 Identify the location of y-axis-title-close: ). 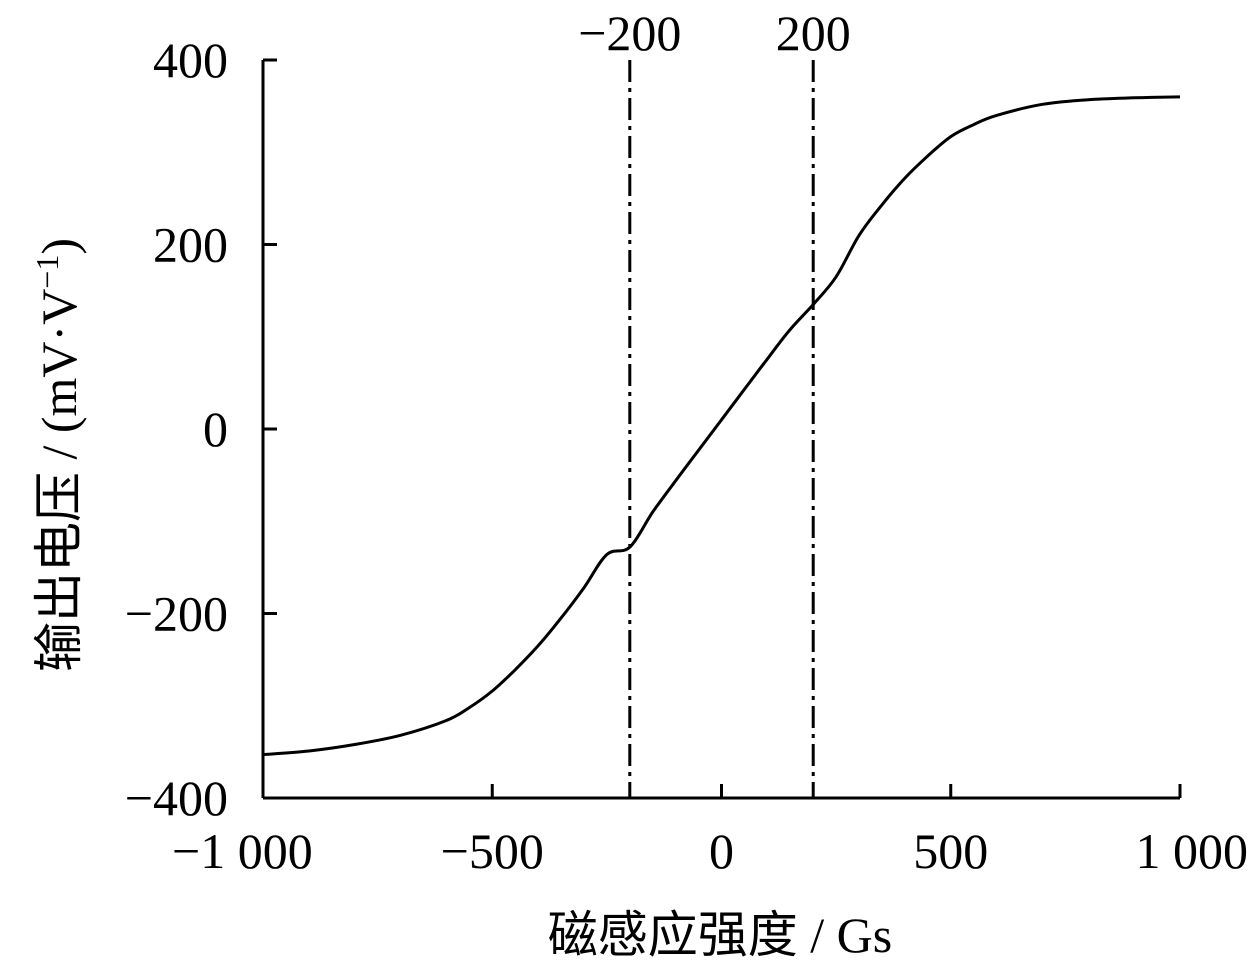
(59, 246).